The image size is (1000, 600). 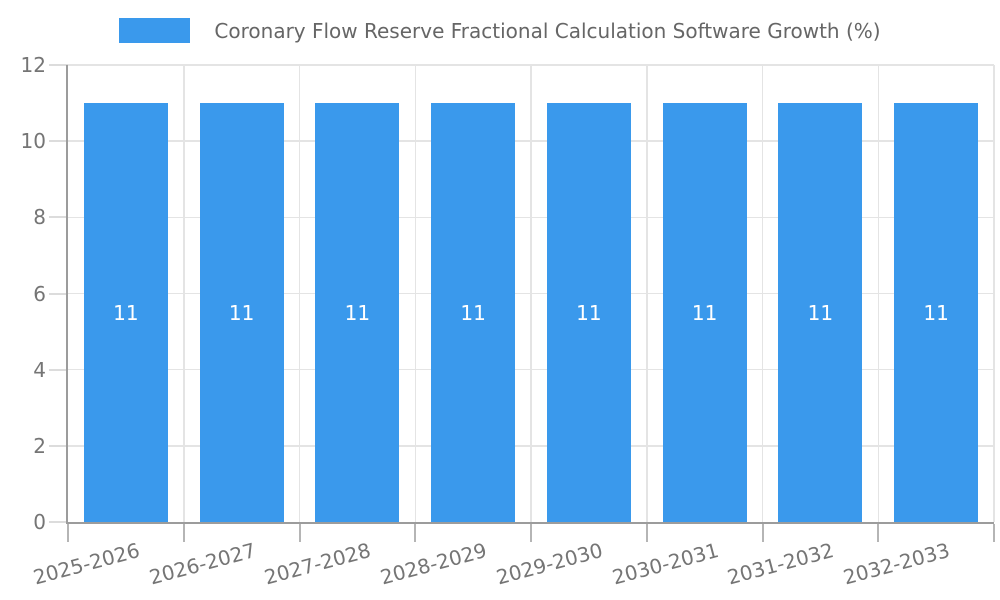 I want to click on y-tick-label: 2, so click(x=39, y=445).